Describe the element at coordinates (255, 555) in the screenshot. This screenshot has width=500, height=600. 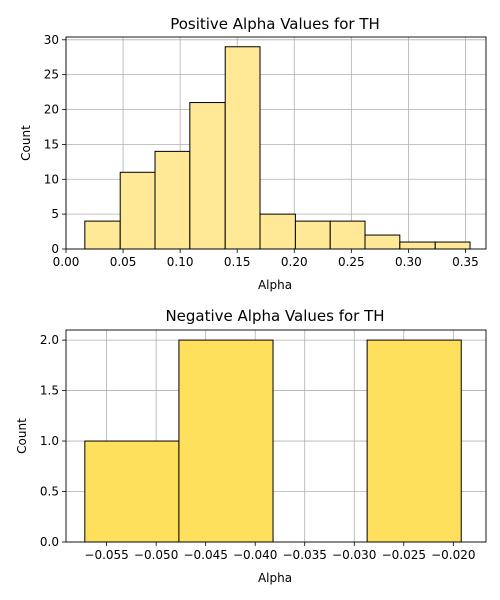
I see `x-tick-label: −0.040` at that location.